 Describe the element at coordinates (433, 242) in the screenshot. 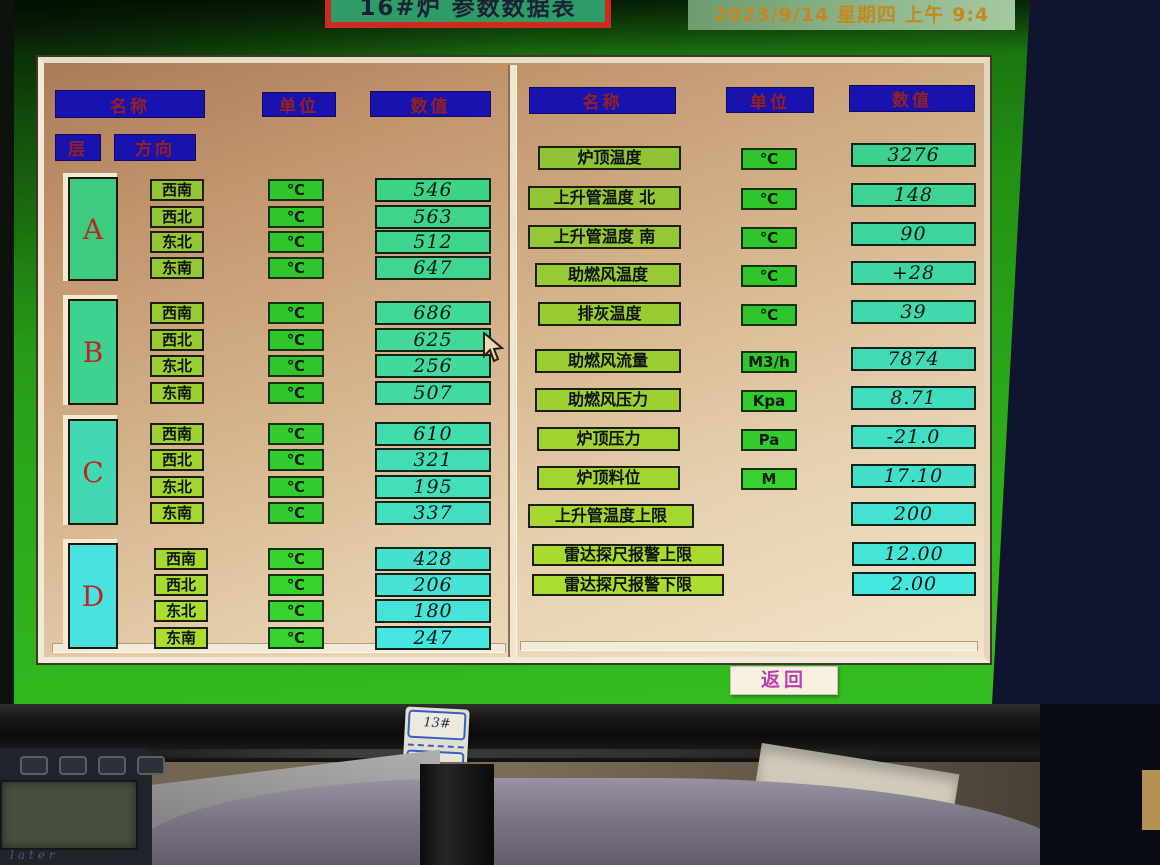

I see `value-display: 512` at that location.